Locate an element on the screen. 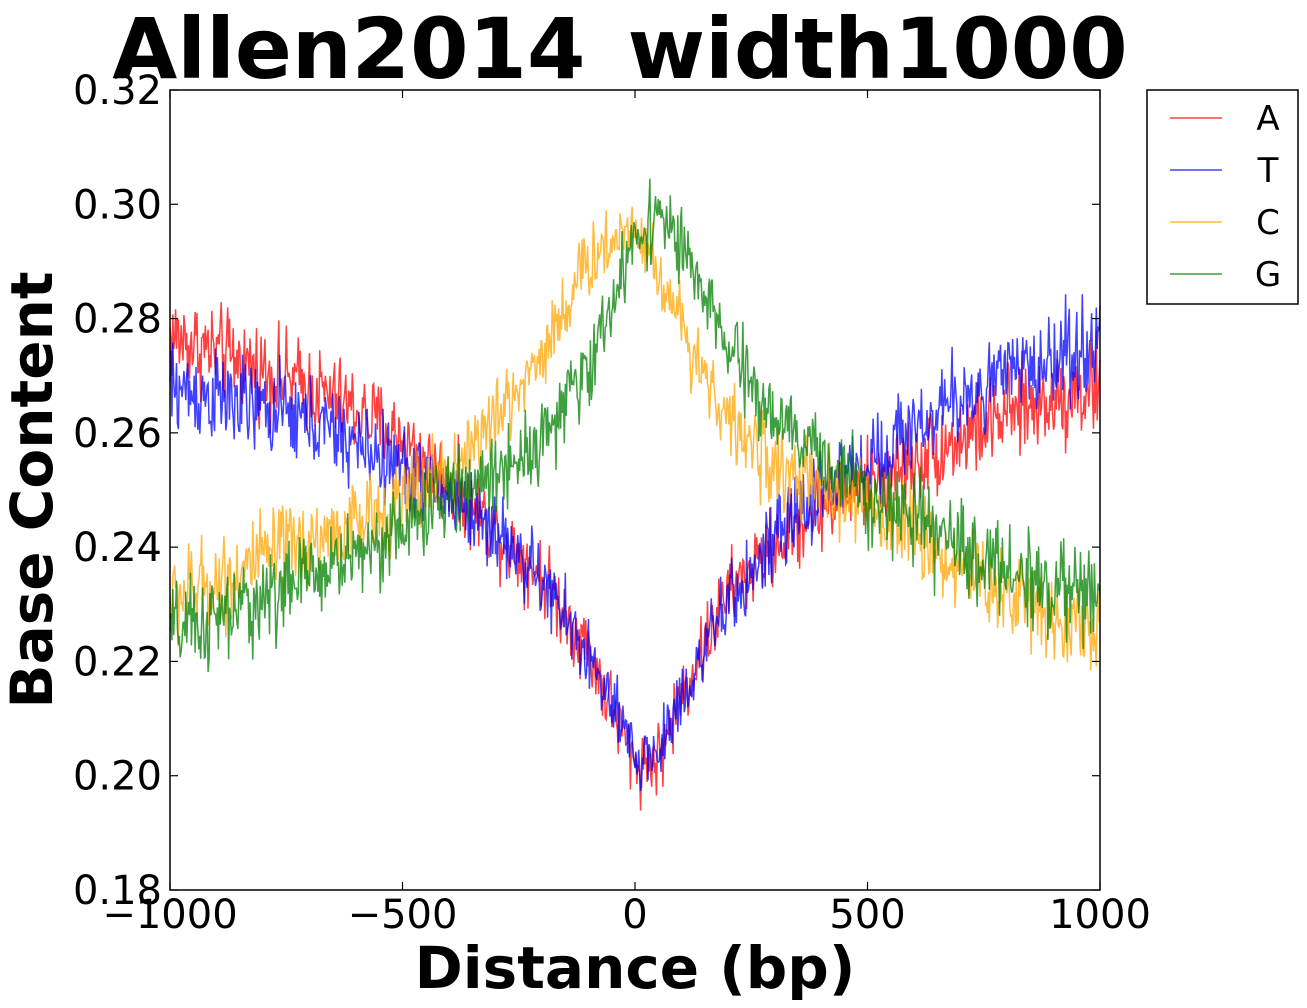 The width and height of the screenshot is (1307, 1008). x-tick-label: −1000 is located at coordinates (169, 915).